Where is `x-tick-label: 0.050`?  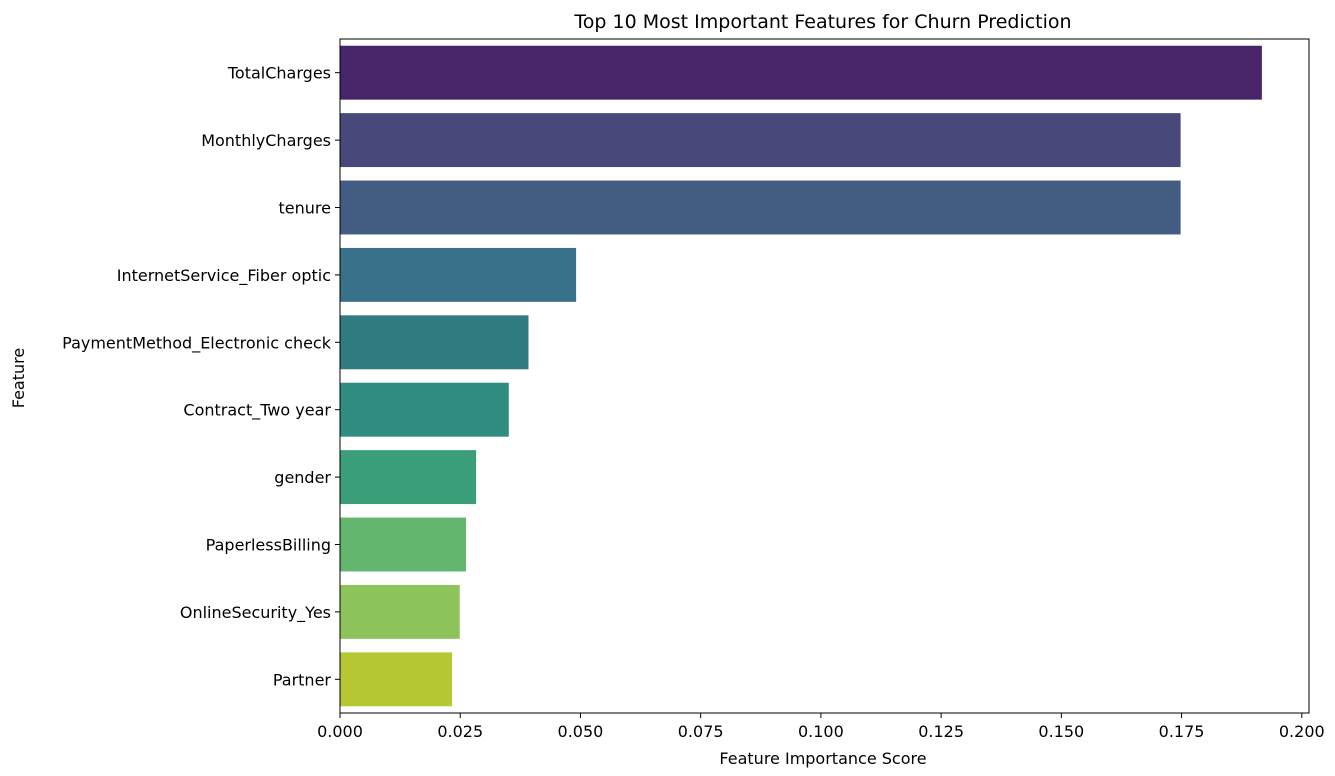 x-tick-label: 0.050 is located at coordinates (581, 731).